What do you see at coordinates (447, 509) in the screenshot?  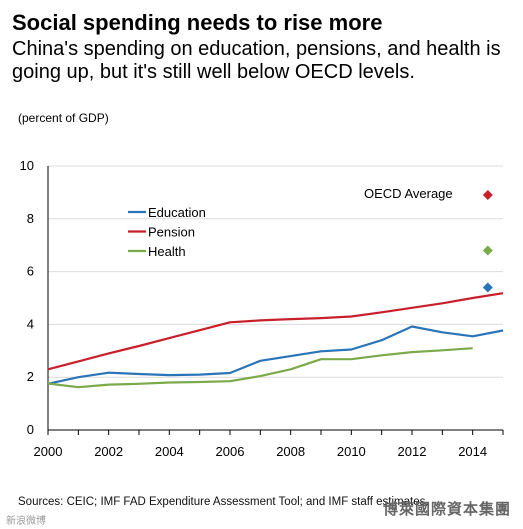 I see `brand-watermark: 博萊國際資本集團` at bounding box center [447, 509].